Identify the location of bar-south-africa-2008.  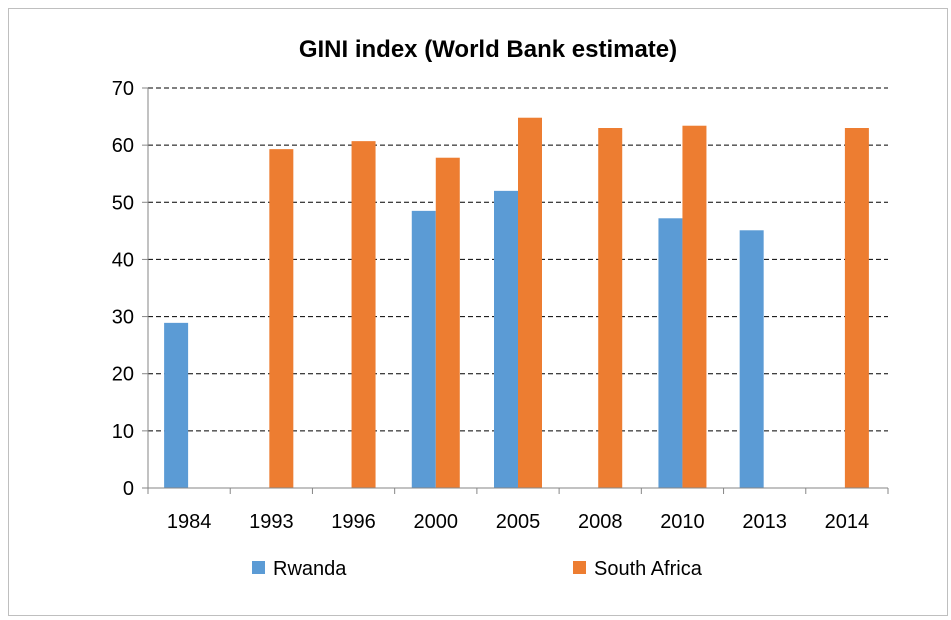
(610, 308).